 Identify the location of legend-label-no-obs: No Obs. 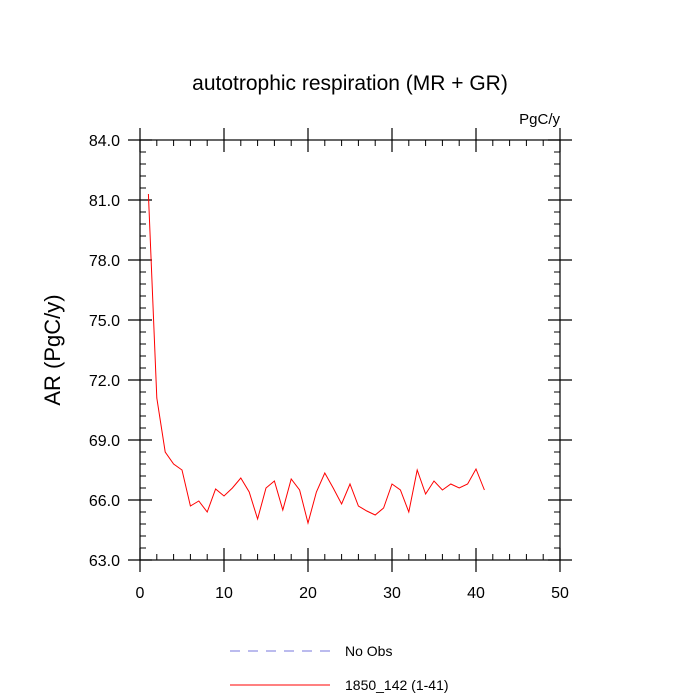
(368, 651).